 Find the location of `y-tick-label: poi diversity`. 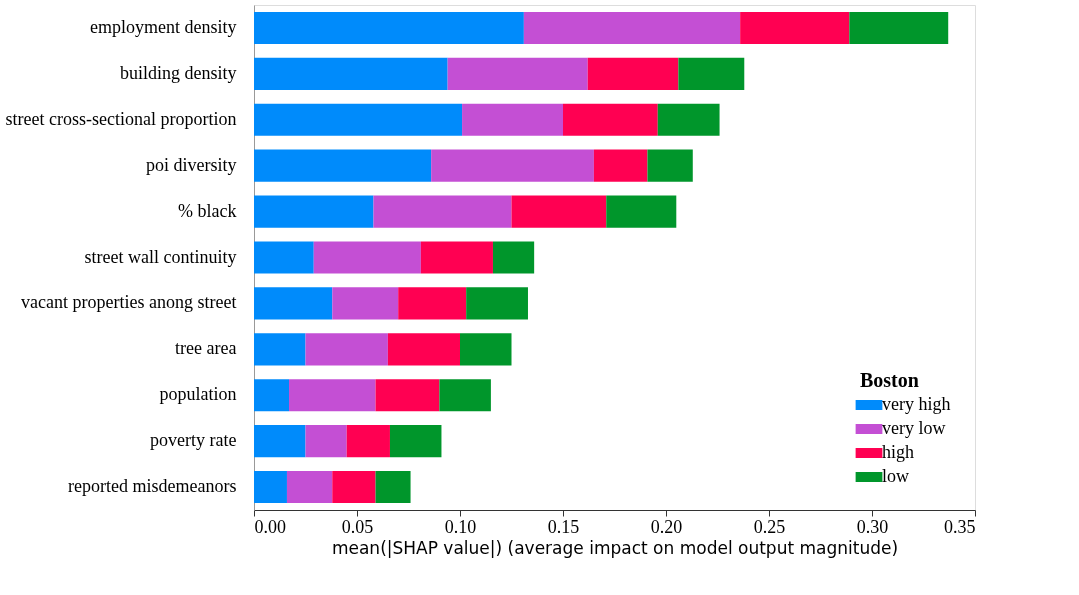

y-tick-label: poi diversity is located at coordinates (191, 164).